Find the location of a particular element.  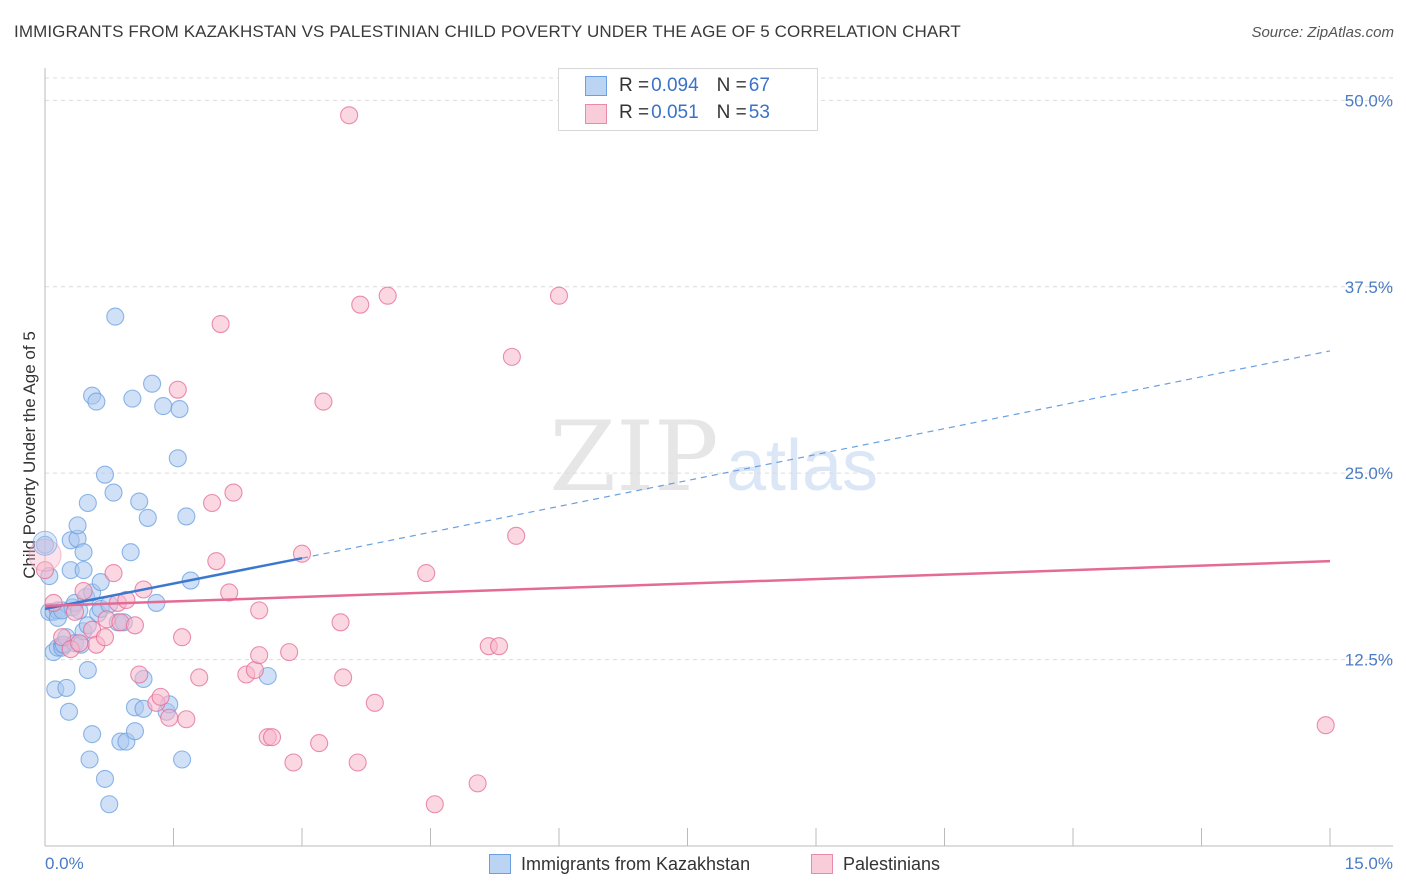

legend-r-value: 0.051 is located at coordinates (675, 112).